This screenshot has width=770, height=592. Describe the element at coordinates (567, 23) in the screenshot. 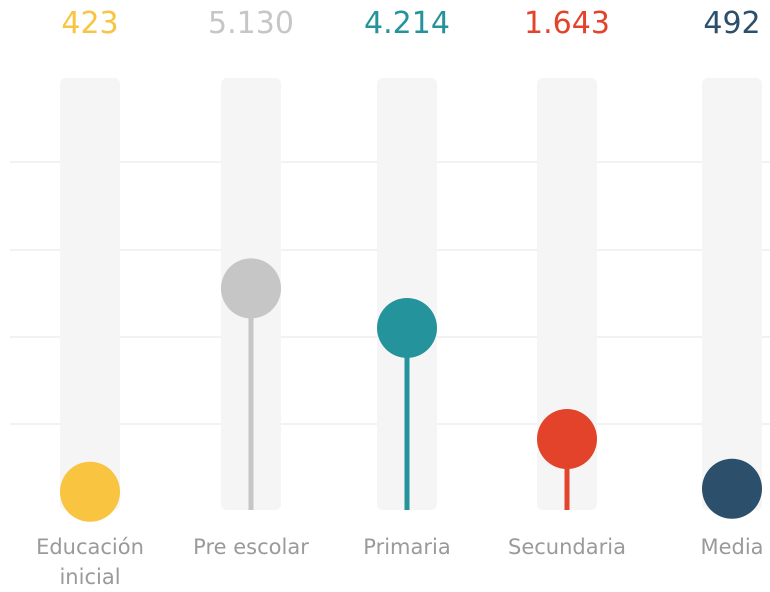

I see `value-label: 1.643` at that location.